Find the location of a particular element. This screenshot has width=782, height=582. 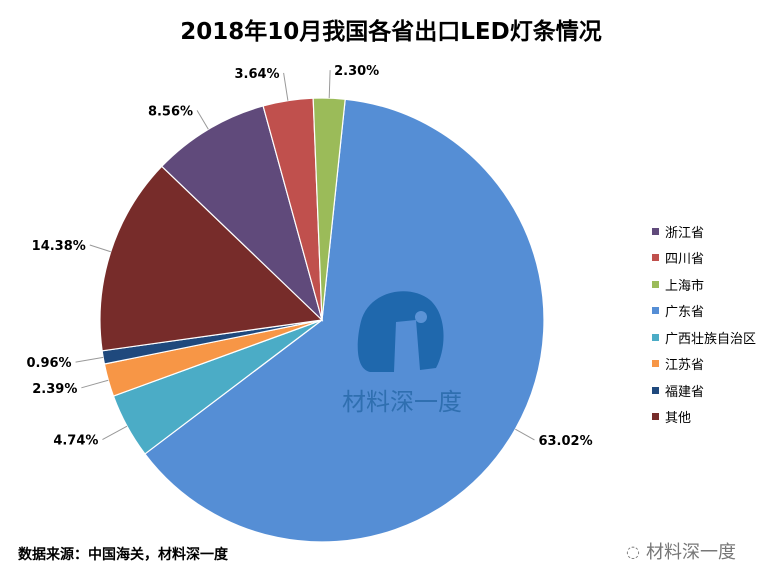

data-label: 3.64% is located at coordinates (256, 74).